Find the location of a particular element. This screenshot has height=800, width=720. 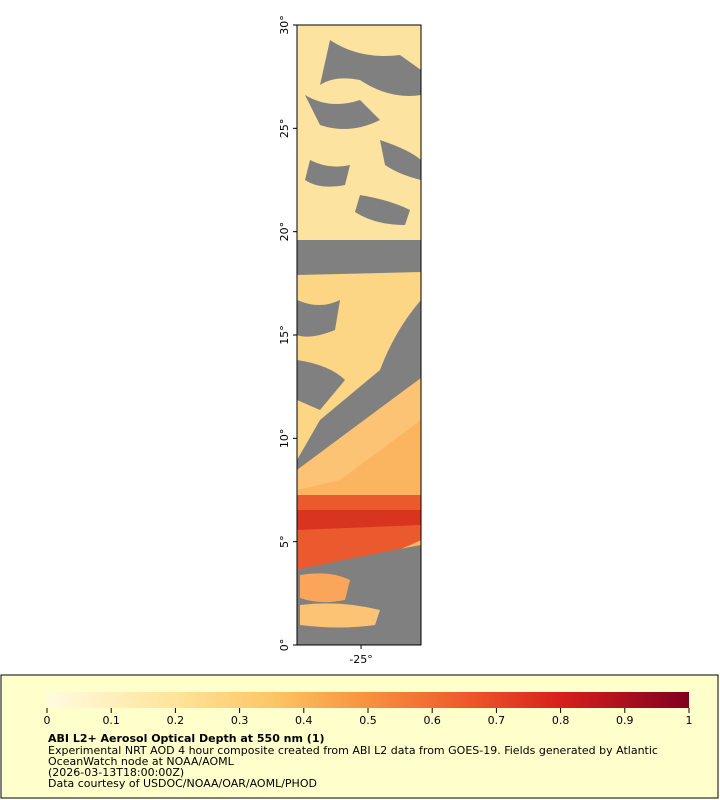

colorbar-tick-label: 0.7 is located at coordinates (497, 720).